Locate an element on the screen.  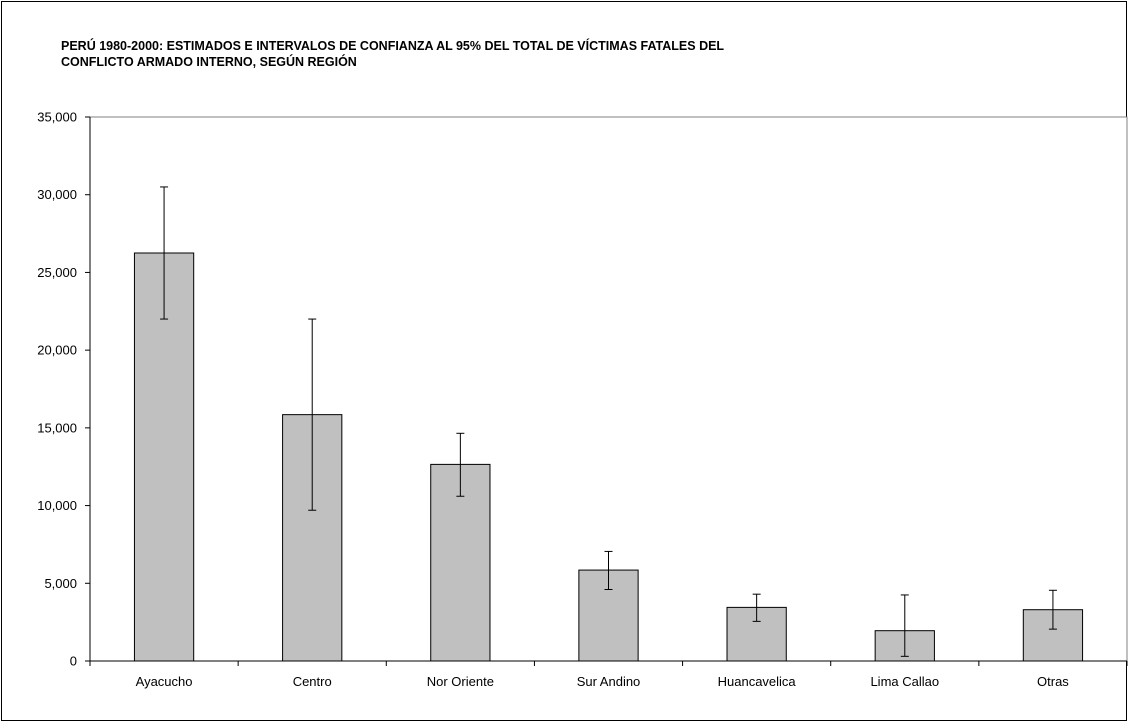
y-tick-label: 0 is located at coordinates (73, 661).